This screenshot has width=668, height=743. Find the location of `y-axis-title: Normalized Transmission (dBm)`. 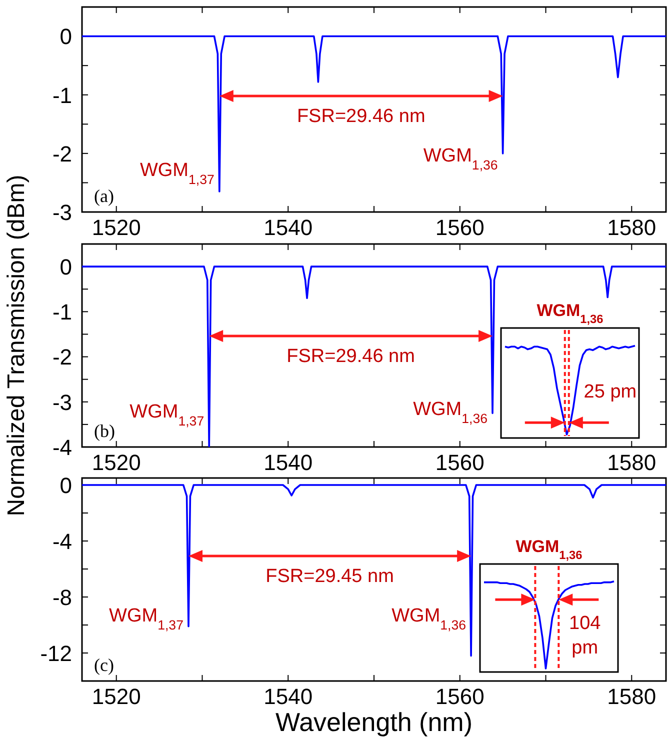

y-axis-title: Normalized Transmission (dBm) is located at coordinates (16, 345).